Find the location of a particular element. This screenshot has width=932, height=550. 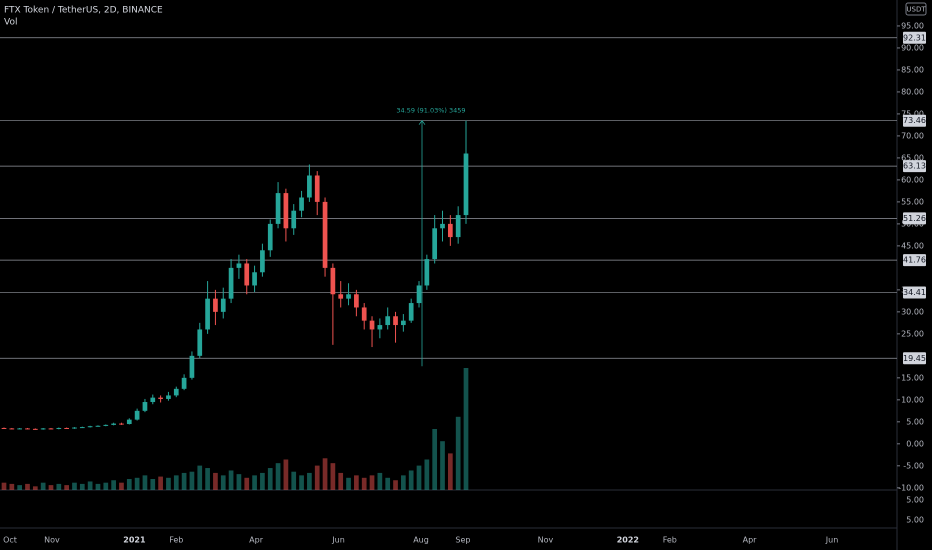

measure-arrowhead is located at coordinates (422, 122).